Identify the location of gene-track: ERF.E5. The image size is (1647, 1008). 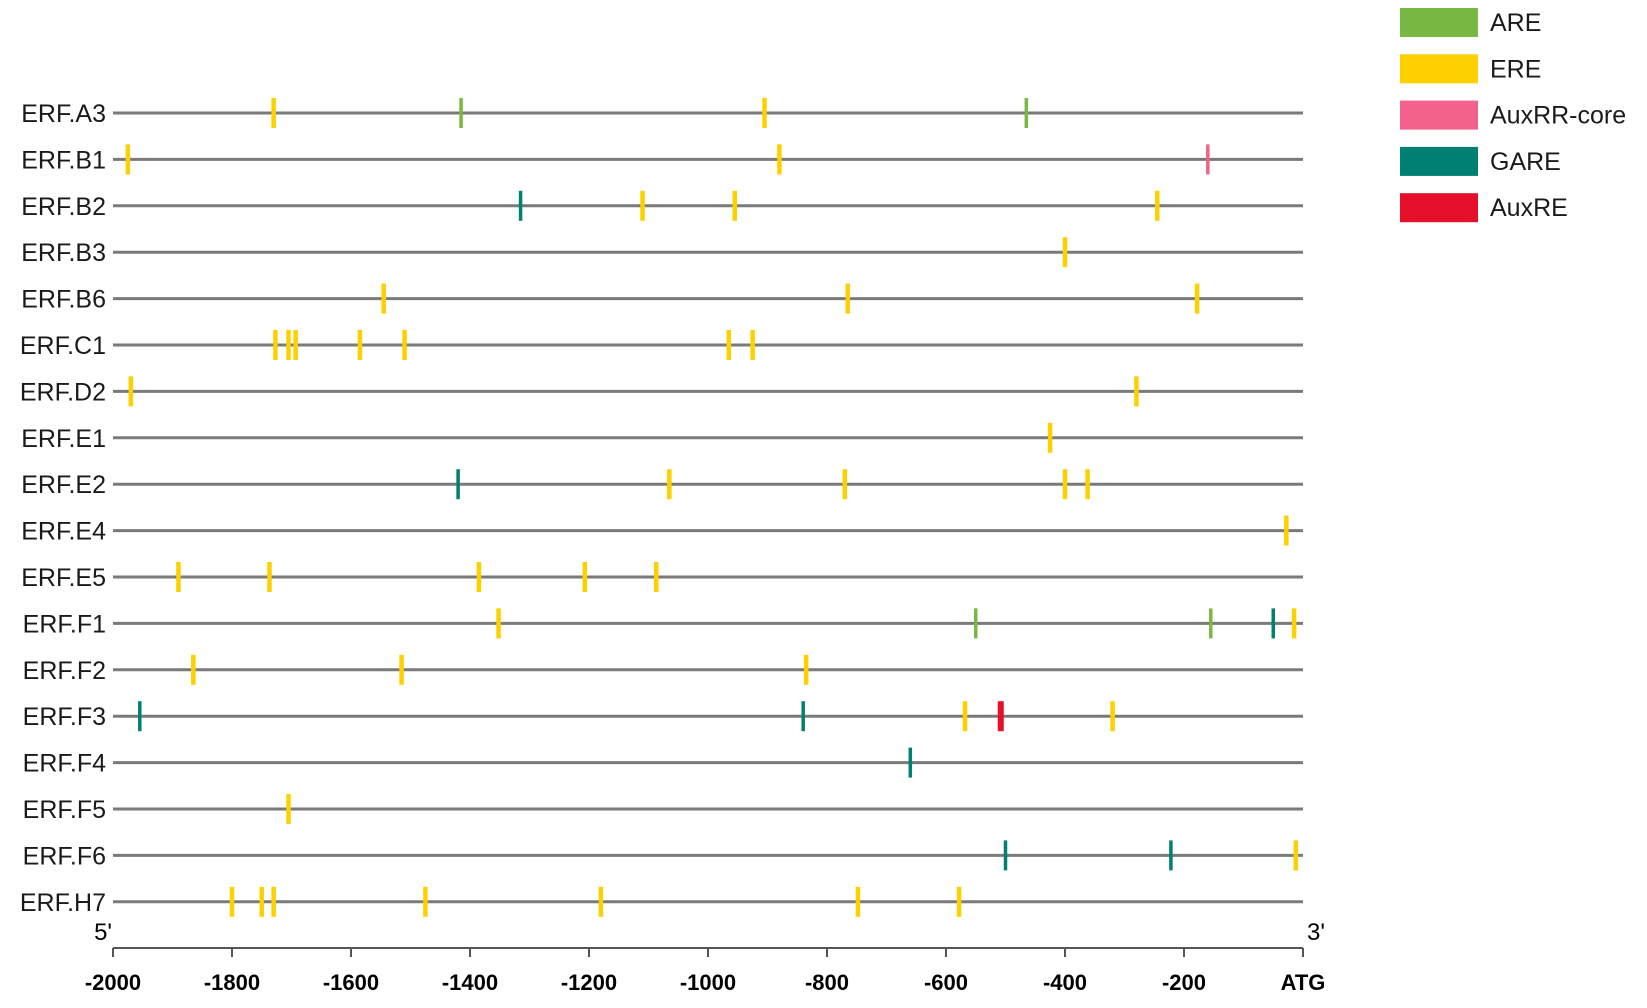
(662, 577).